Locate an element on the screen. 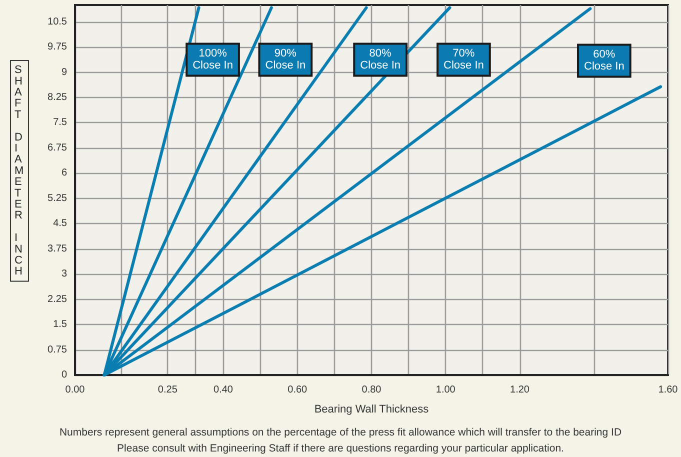 Image resolution: width=681 pixels, height=457 pixels. y-tick-label: 1.5 is located at coordinates (60, 324).